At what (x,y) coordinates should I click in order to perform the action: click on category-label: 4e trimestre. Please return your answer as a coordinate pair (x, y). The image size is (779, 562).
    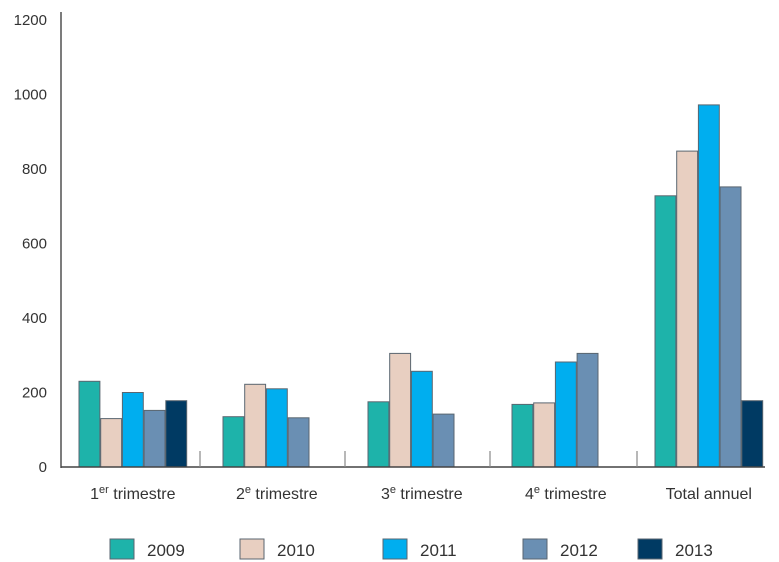
    Looking at the image, I should click on (566, 493).